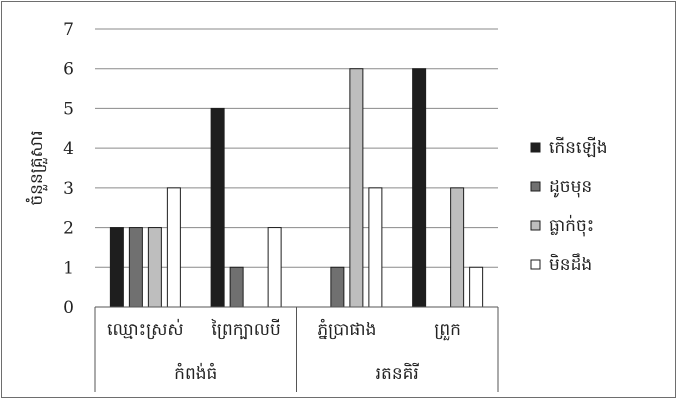  What do you see at coordinates (569, 205) in the screenshot?
I see `legend: កើនឡើងដូចមុនធ្លាក់ចុះមិនដឹង` at bounding box center [569, 205].